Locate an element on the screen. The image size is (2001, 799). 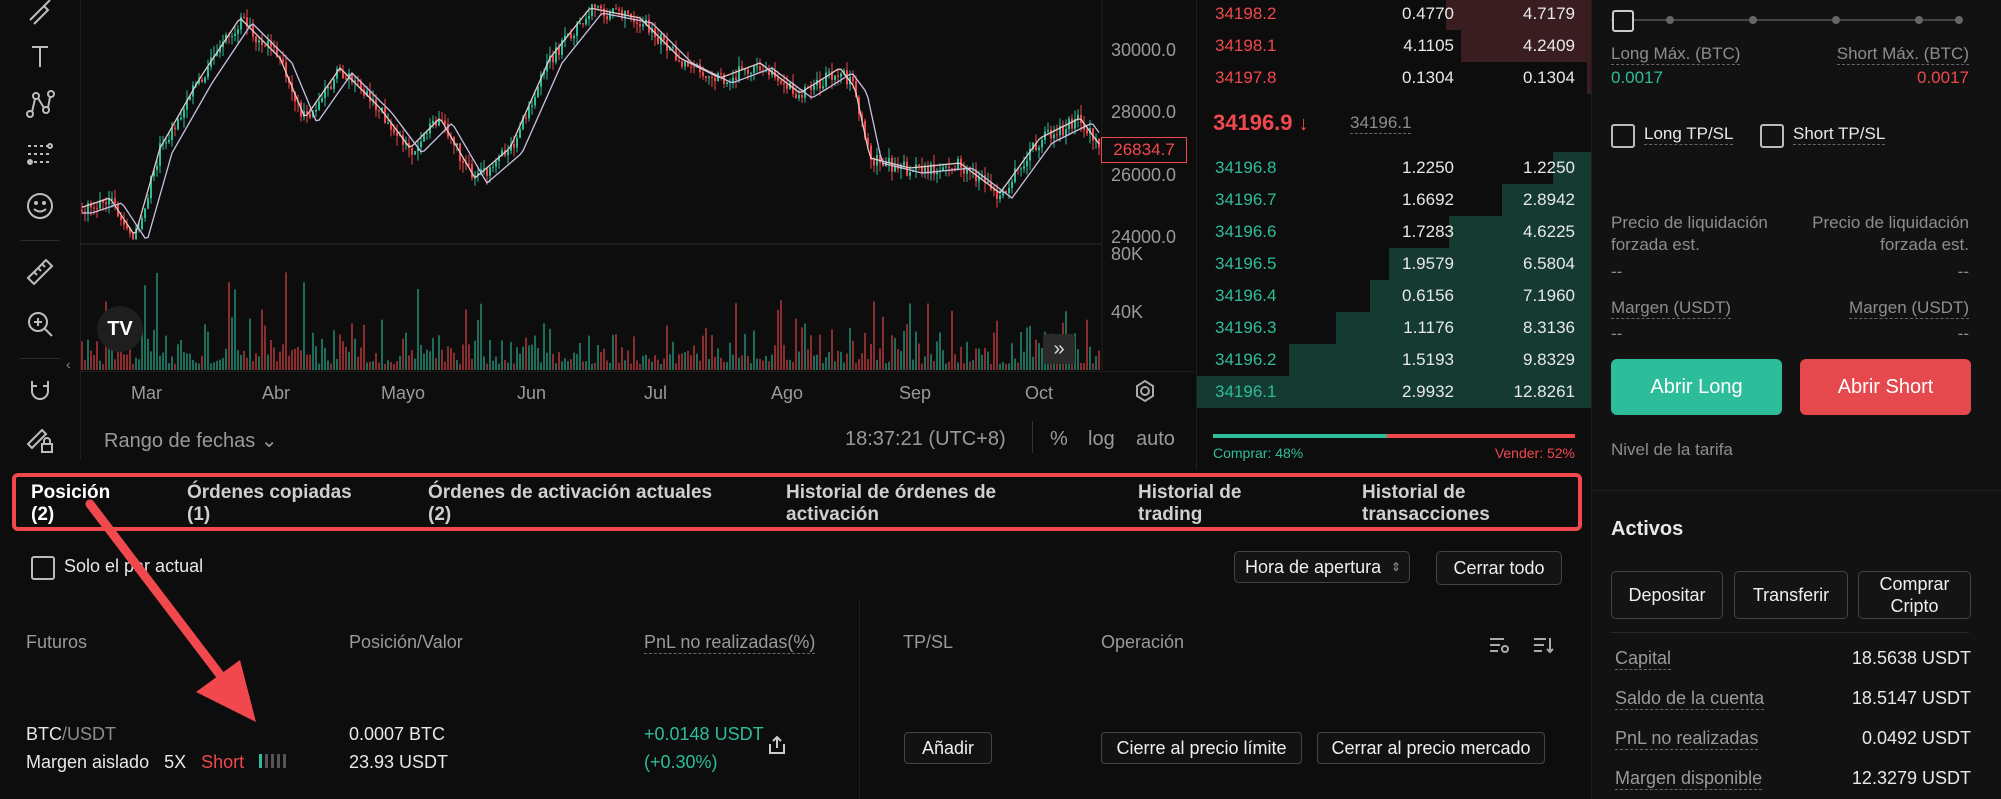
price-axis-label: 30000.0 is located at coordinates (1144, 50).